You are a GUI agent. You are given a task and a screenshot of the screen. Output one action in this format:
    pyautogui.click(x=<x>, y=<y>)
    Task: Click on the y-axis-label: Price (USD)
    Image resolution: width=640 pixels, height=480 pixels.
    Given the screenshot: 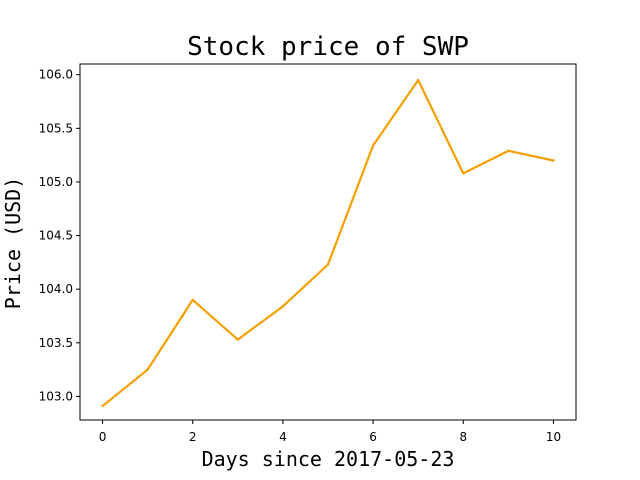 What is the action you would take?
    pyautogui.click(x=13, y=243)
    